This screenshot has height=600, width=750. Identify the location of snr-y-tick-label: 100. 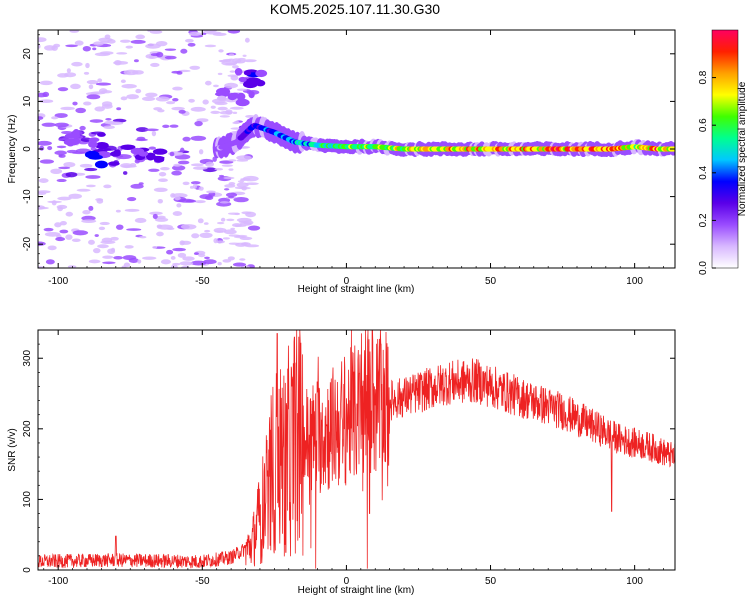
(27, 499).